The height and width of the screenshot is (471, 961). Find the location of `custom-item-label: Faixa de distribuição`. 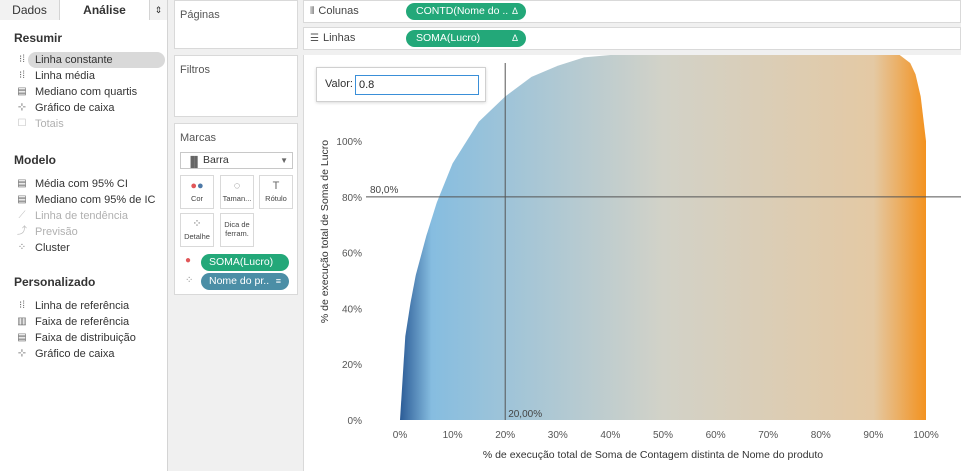

custom-item-label: Faixa de distribuição is located at coordinates (85, 338).